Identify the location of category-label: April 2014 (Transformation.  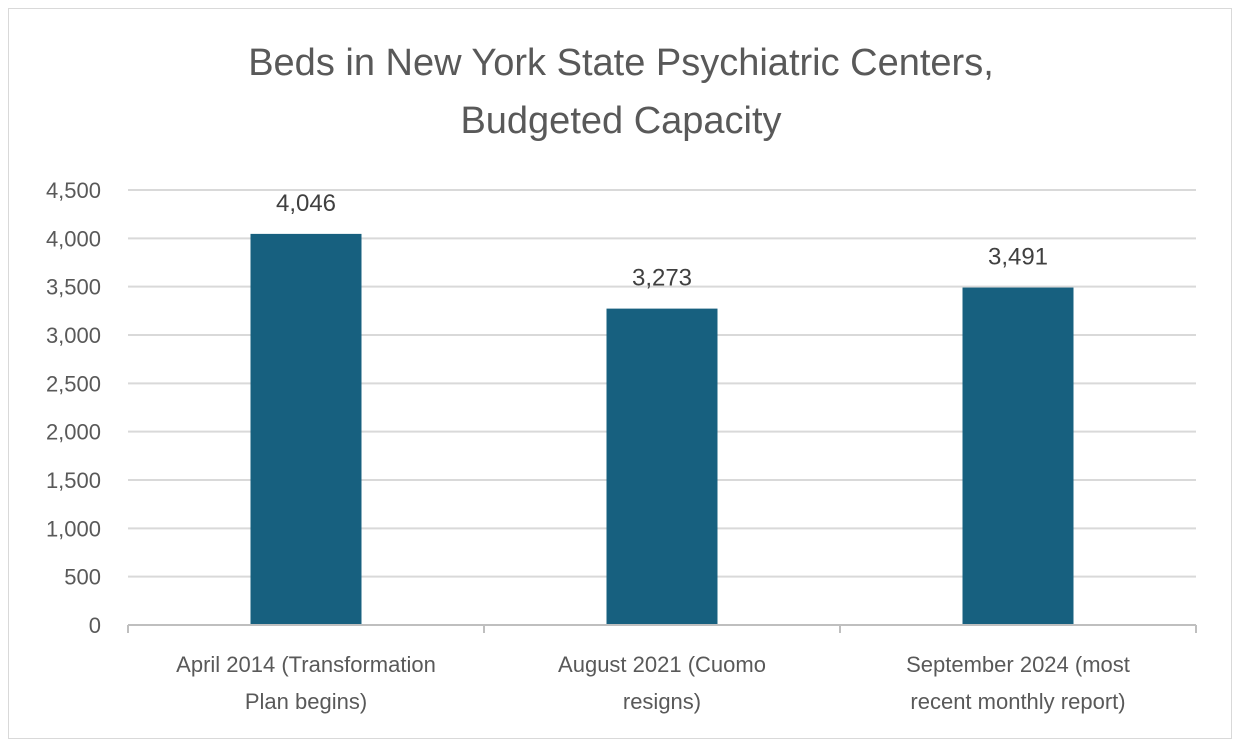
(306, 664).